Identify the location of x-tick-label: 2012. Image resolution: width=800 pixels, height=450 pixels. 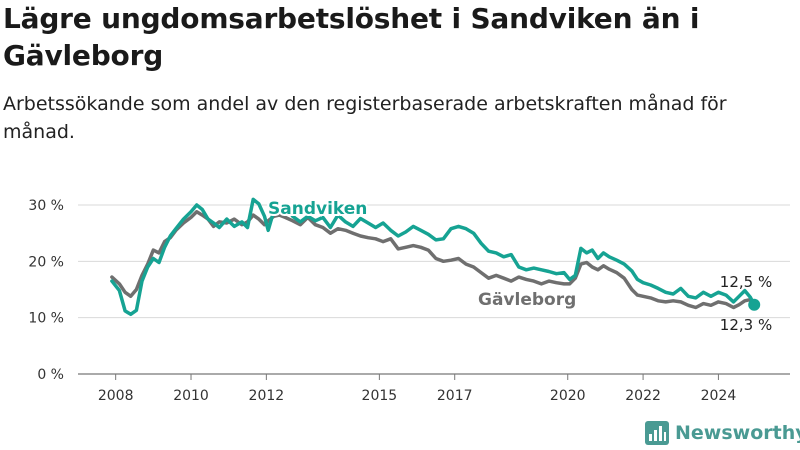
(267, 396).